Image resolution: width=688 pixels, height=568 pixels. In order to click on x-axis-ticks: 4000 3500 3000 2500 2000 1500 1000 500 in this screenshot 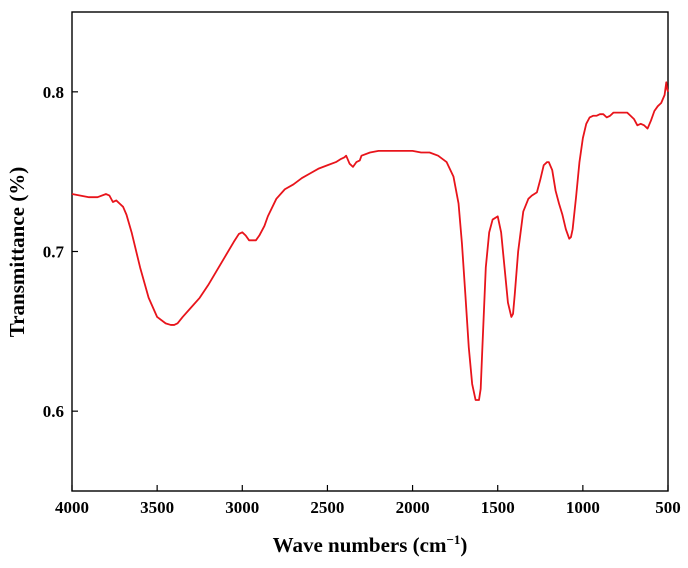, I will do `click(368, 501)`.